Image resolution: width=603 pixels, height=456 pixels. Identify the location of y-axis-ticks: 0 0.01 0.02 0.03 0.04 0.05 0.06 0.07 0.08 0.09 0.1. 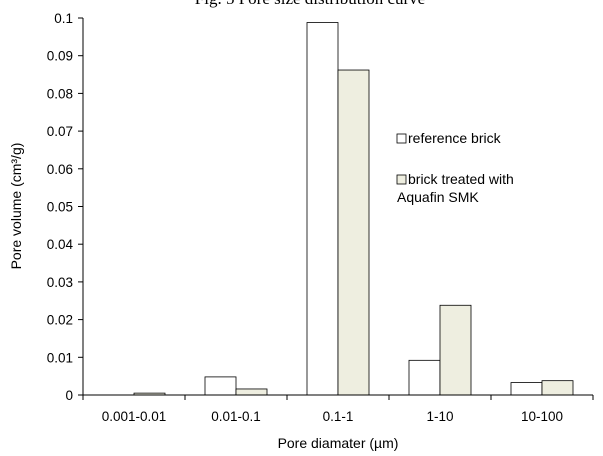
(65, 207).